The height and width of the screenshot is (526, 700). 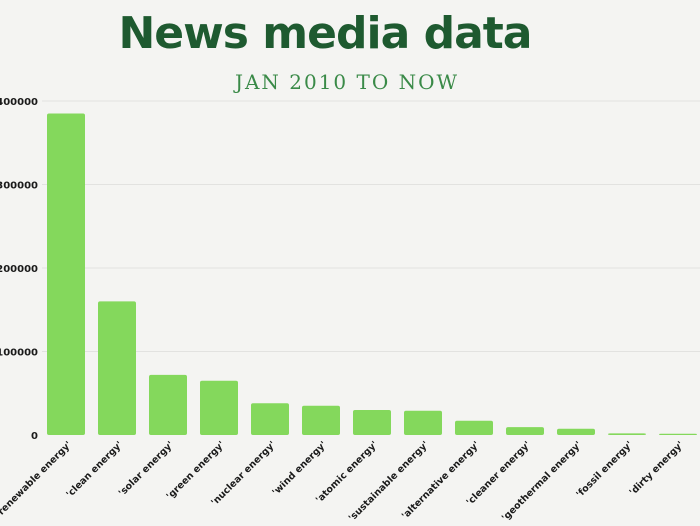 What do you see at coordinates (604, 469) in the screenshot?
I see `x-tick-label: 'fossil energy'` at bounding box center [604, 469].